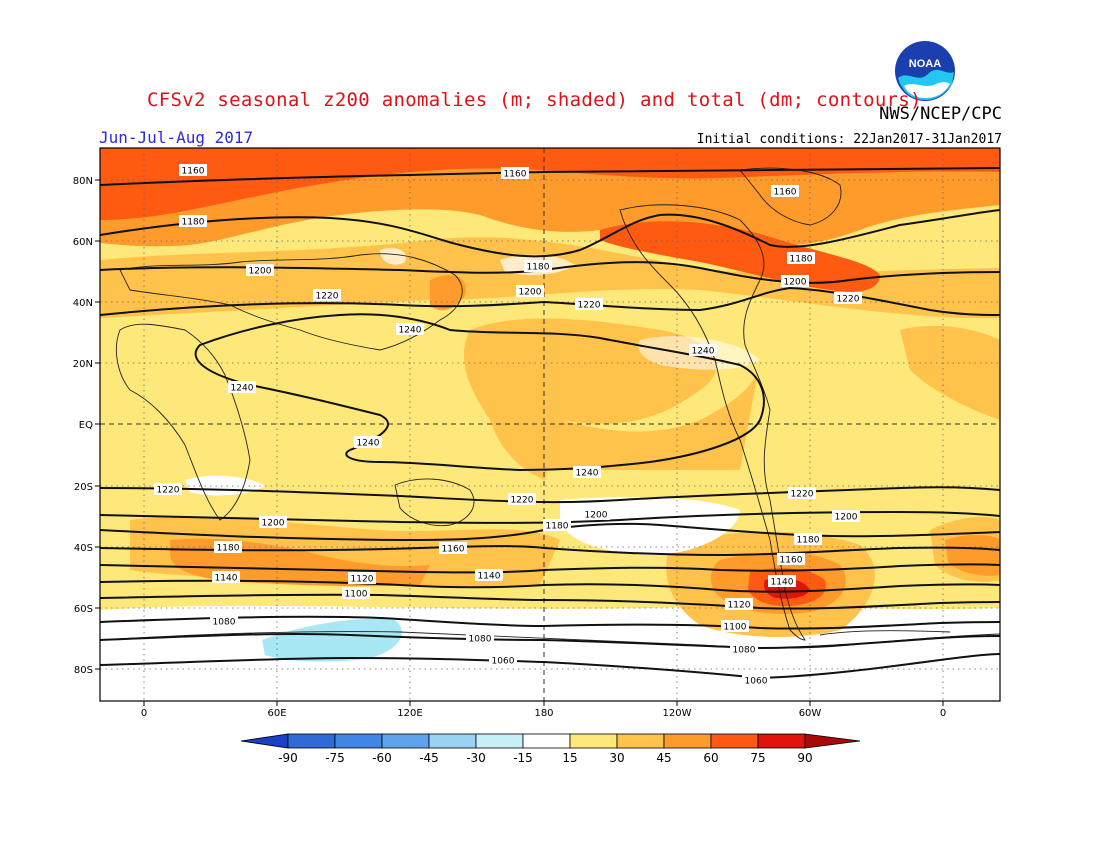 This screenshot has width=1100, height=850. What do you see at coordinates (616, 758) in the screenshot?
I see `colorbar-label: 30` at bounding box center [616, 758].